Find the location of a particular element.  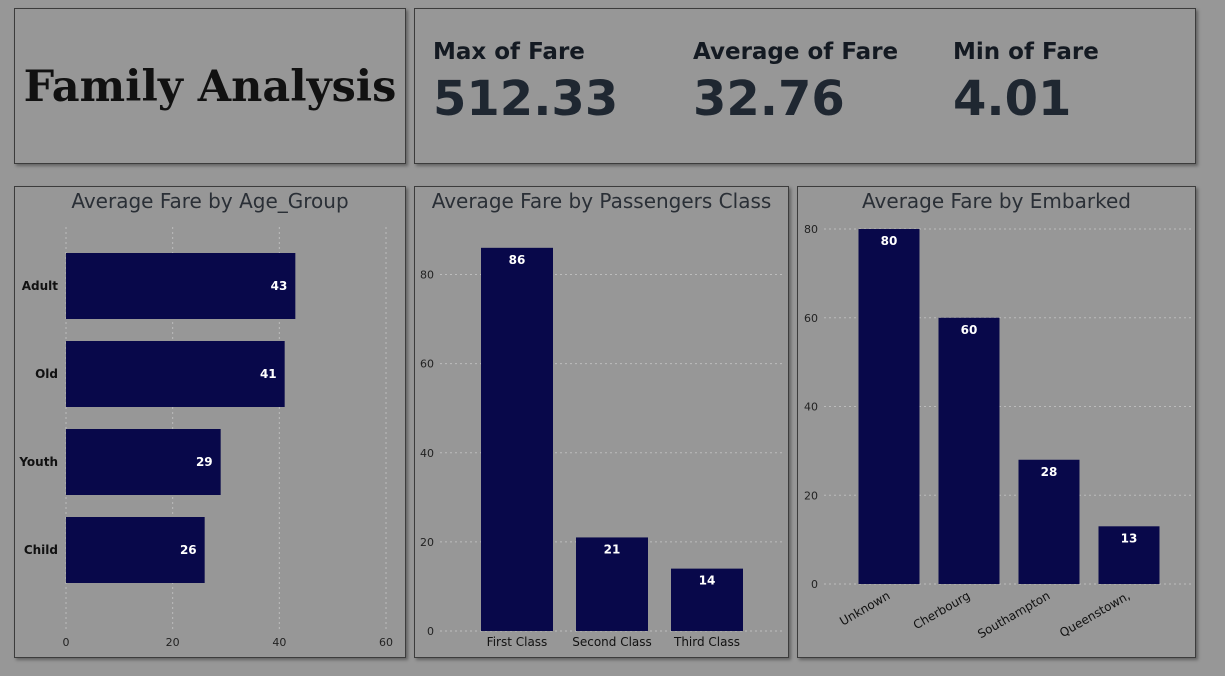

page-title: Family Analysis is located at coordinates (210, 87).